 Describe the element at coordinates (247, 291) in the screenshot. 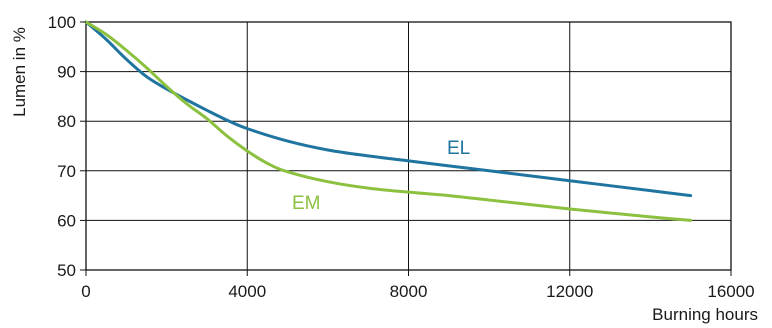

I see `x-tick-label: 4000` at that location.